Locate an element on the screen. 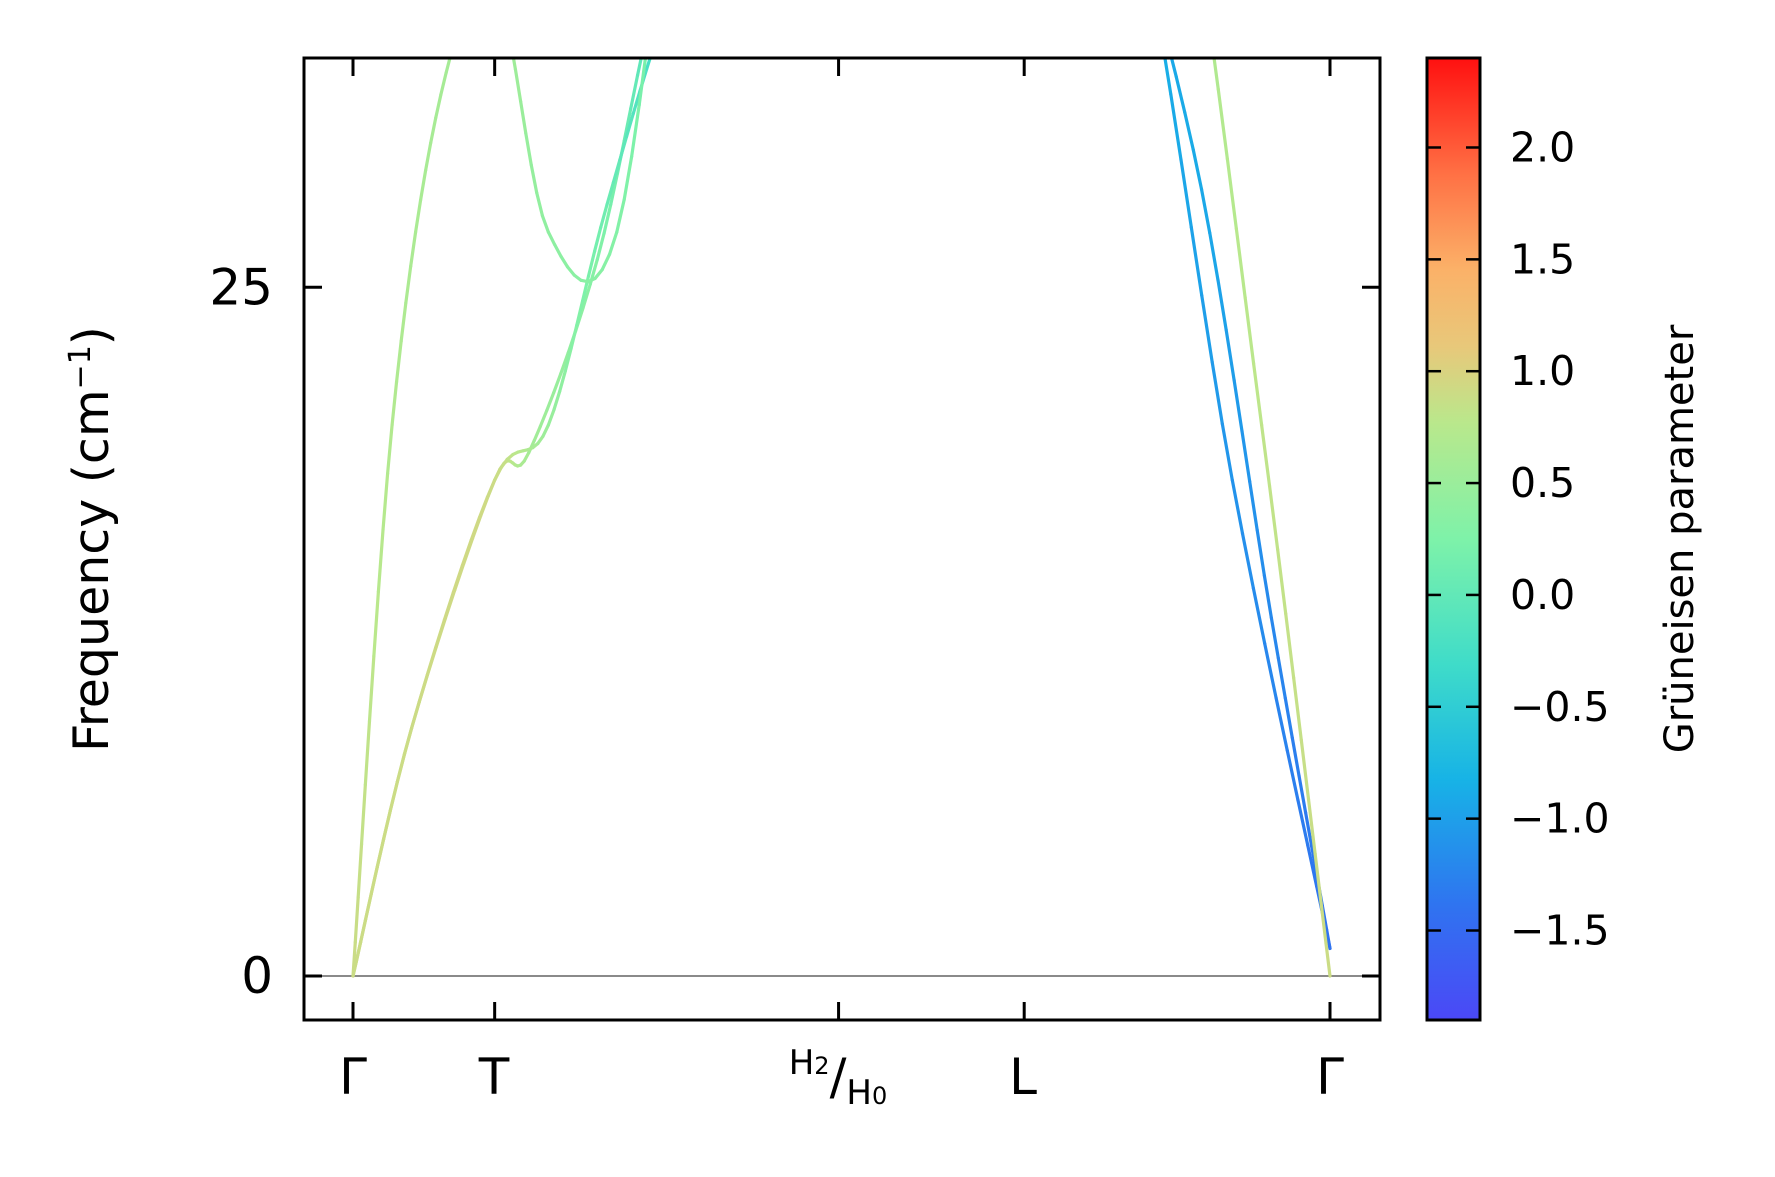 The height and width of the screenshot is (1177, 1775). kpoint-label-t: T is located at coordinates (494, 1077).